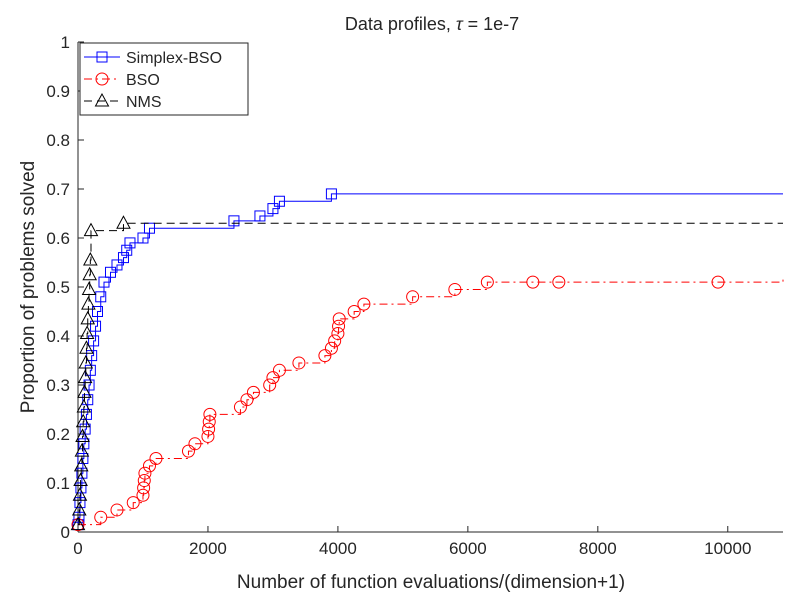  I want to click on legend-marker-nms, so click(102, 99).